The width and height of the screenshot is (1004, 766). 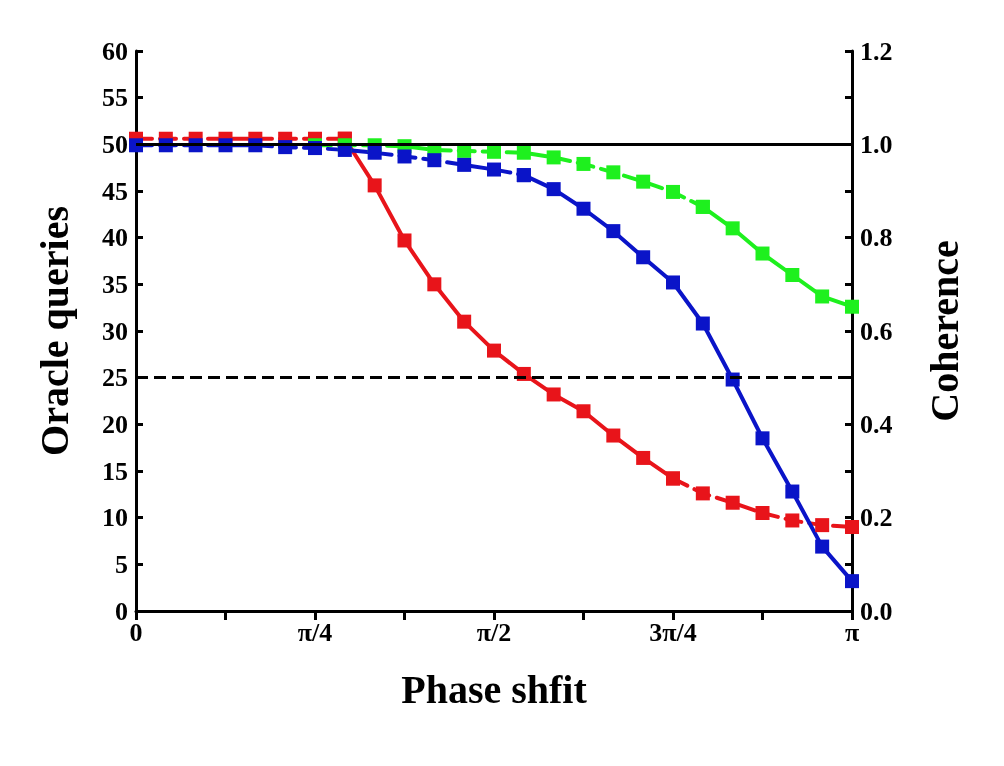 What do you see at coordinates (115, 518) in the screenshot?
I see `y-tick-label: 10` at bounding box center [115, 518].